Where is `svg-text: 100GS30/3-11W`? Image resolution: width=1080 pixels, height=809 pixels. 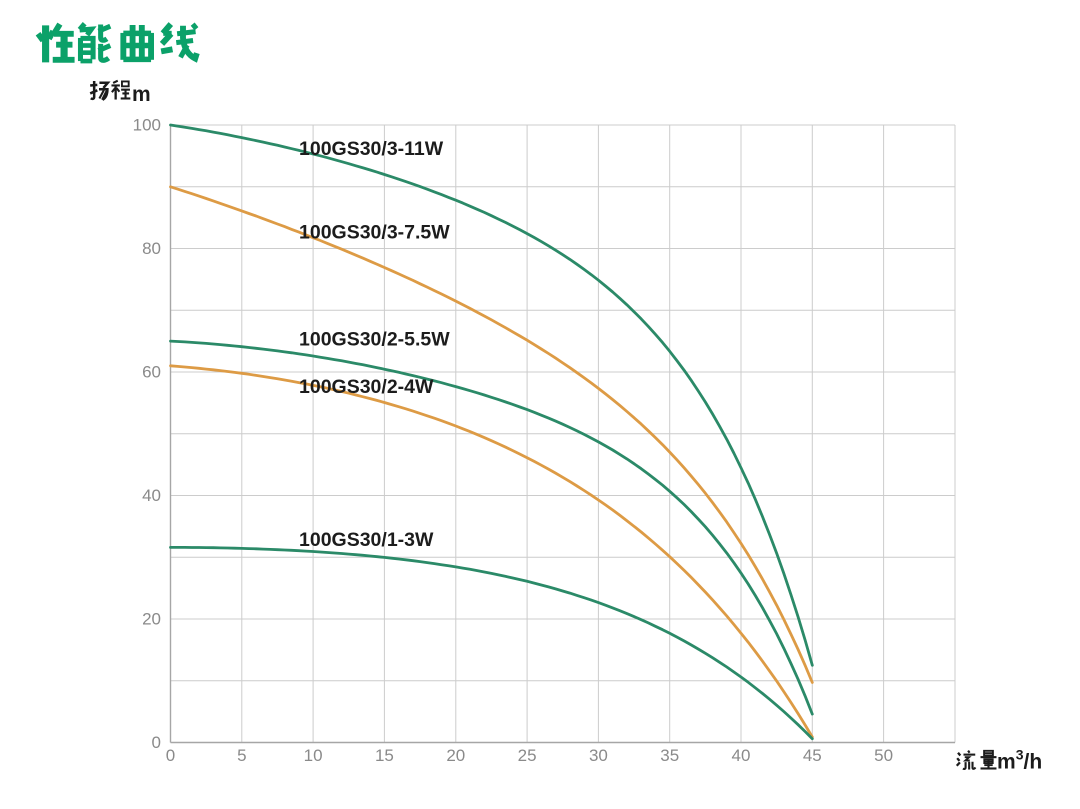
svg-text: 100GS30/3-11W is located at coordinates (371, 149).